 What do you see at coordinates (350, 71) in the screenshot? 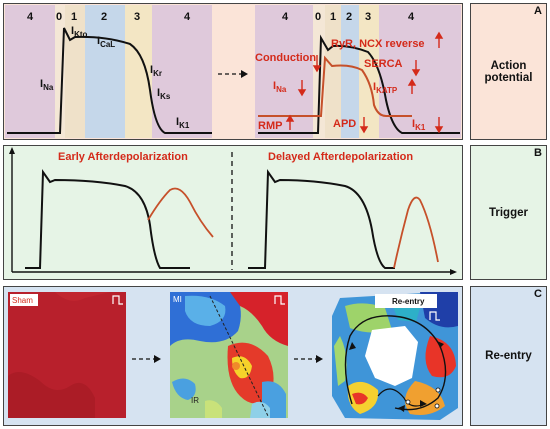
I see `right-band-phase2` at bounding box center [350, 71].